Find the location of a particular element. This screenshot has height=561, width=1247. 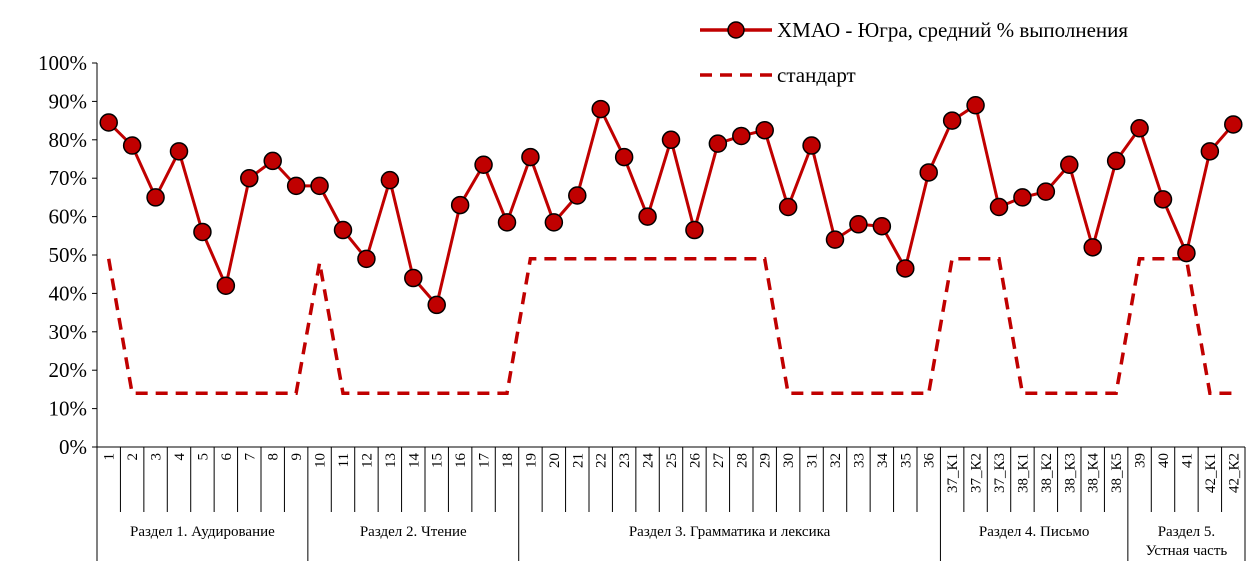

x-tick-label: 10 is located at coordinates (321, 460).